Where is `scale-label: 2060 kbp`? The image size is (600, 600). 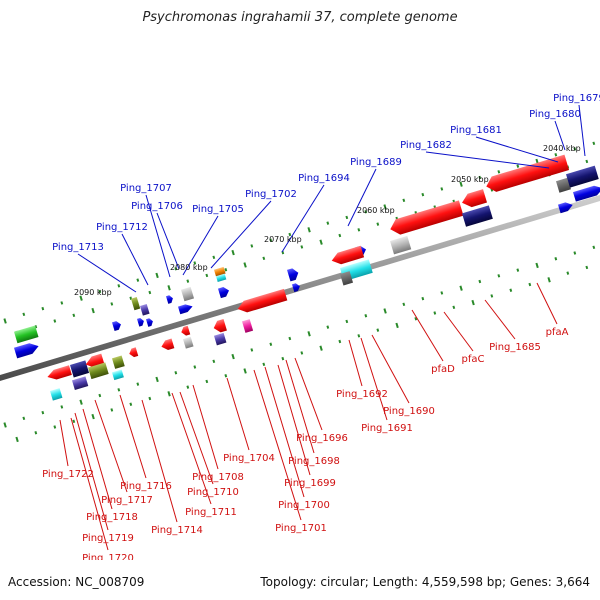 scale-label: 2060 kbp is located at coordinates (376, 210).